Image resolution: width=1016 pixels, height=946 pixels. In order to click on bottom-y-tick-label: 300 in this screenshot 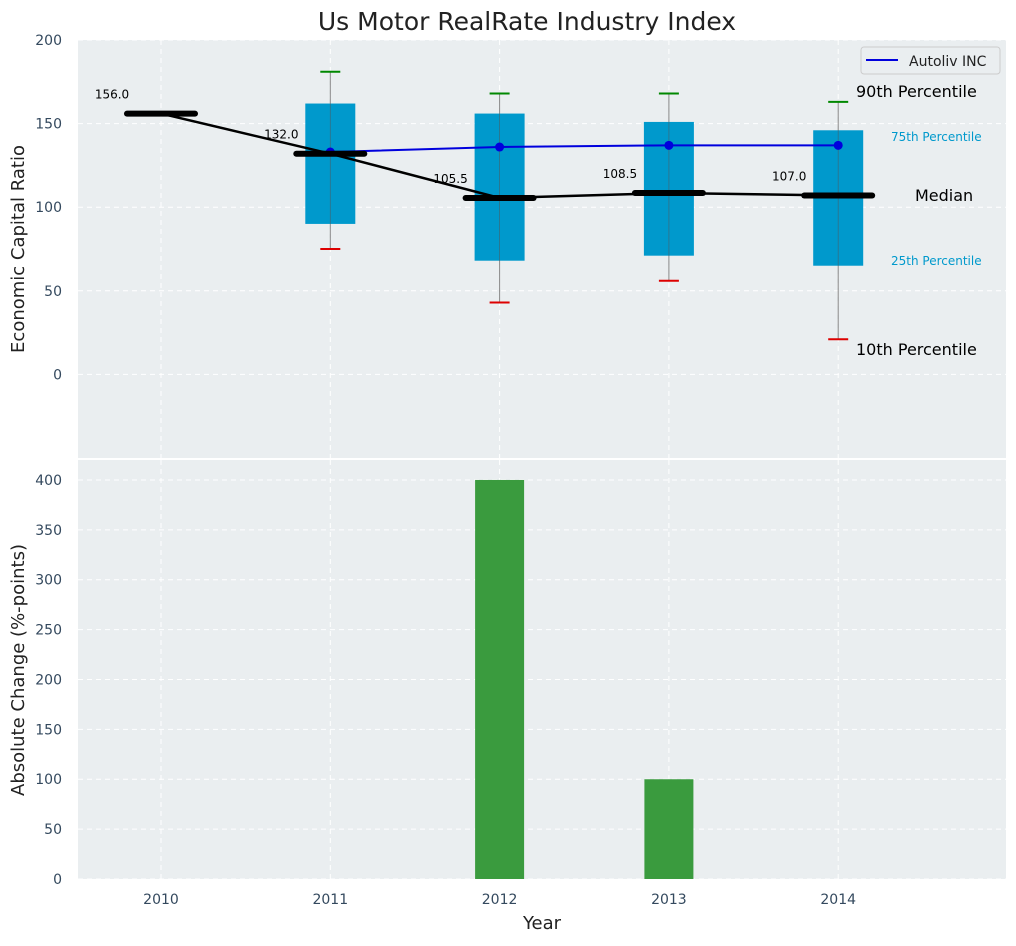, I will do `click(48, 581)`.